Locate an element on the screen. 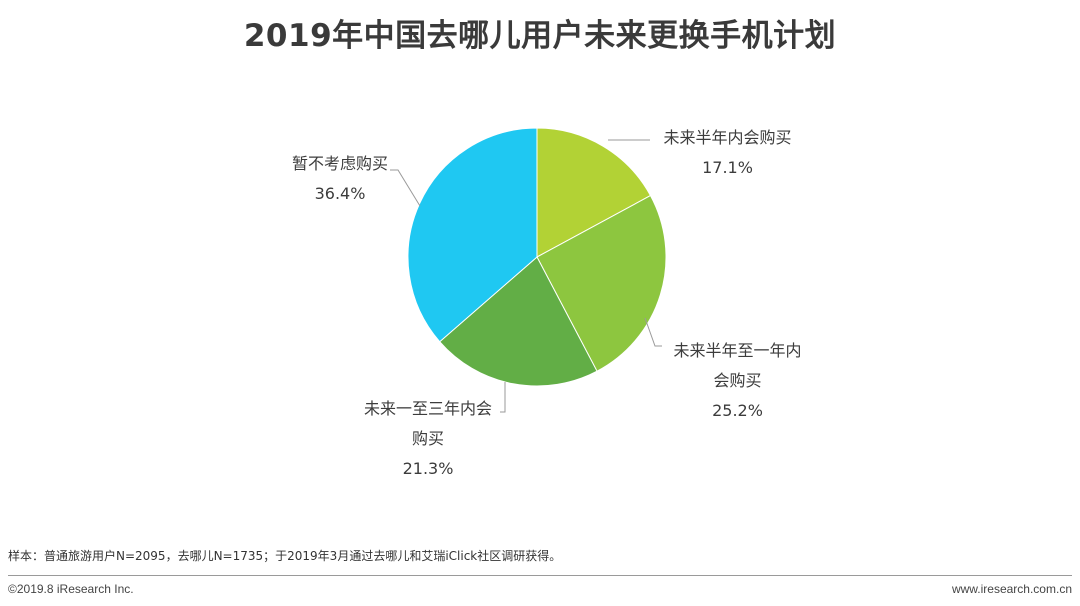 This screenshot has width=1080, height=606. slice-label-half-to-one-year: 未来半年至一年内 会购买 25.2% is located at coordinates (737, 381).